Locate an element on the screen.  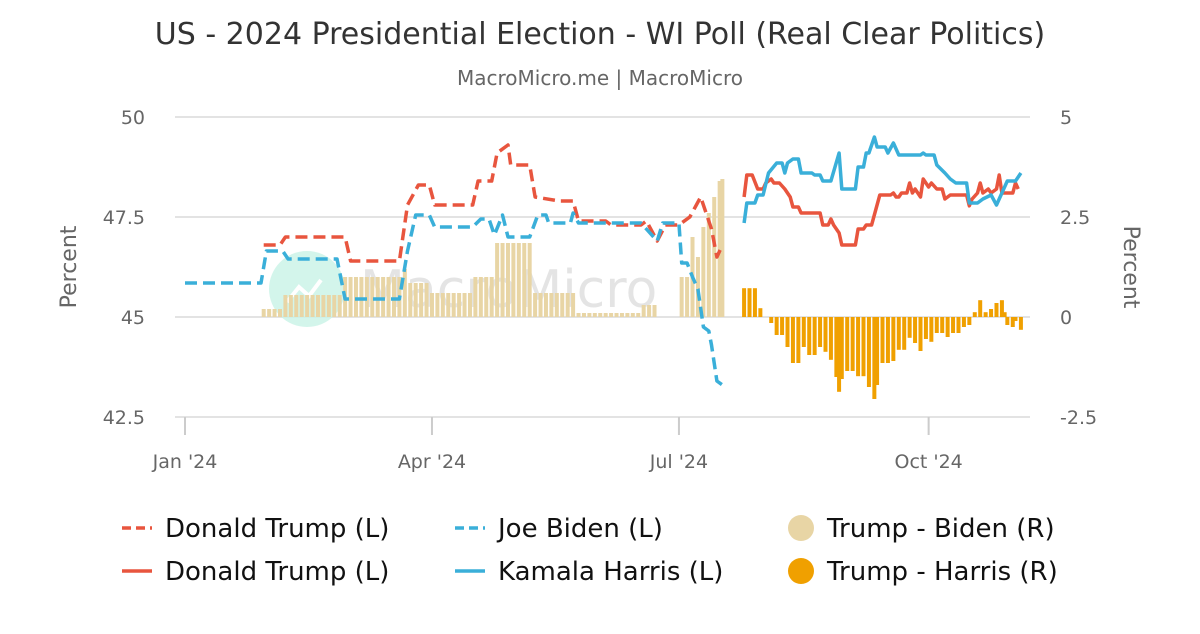
legend-label: Joe Biden (L) is located at coordinates (579, 529).